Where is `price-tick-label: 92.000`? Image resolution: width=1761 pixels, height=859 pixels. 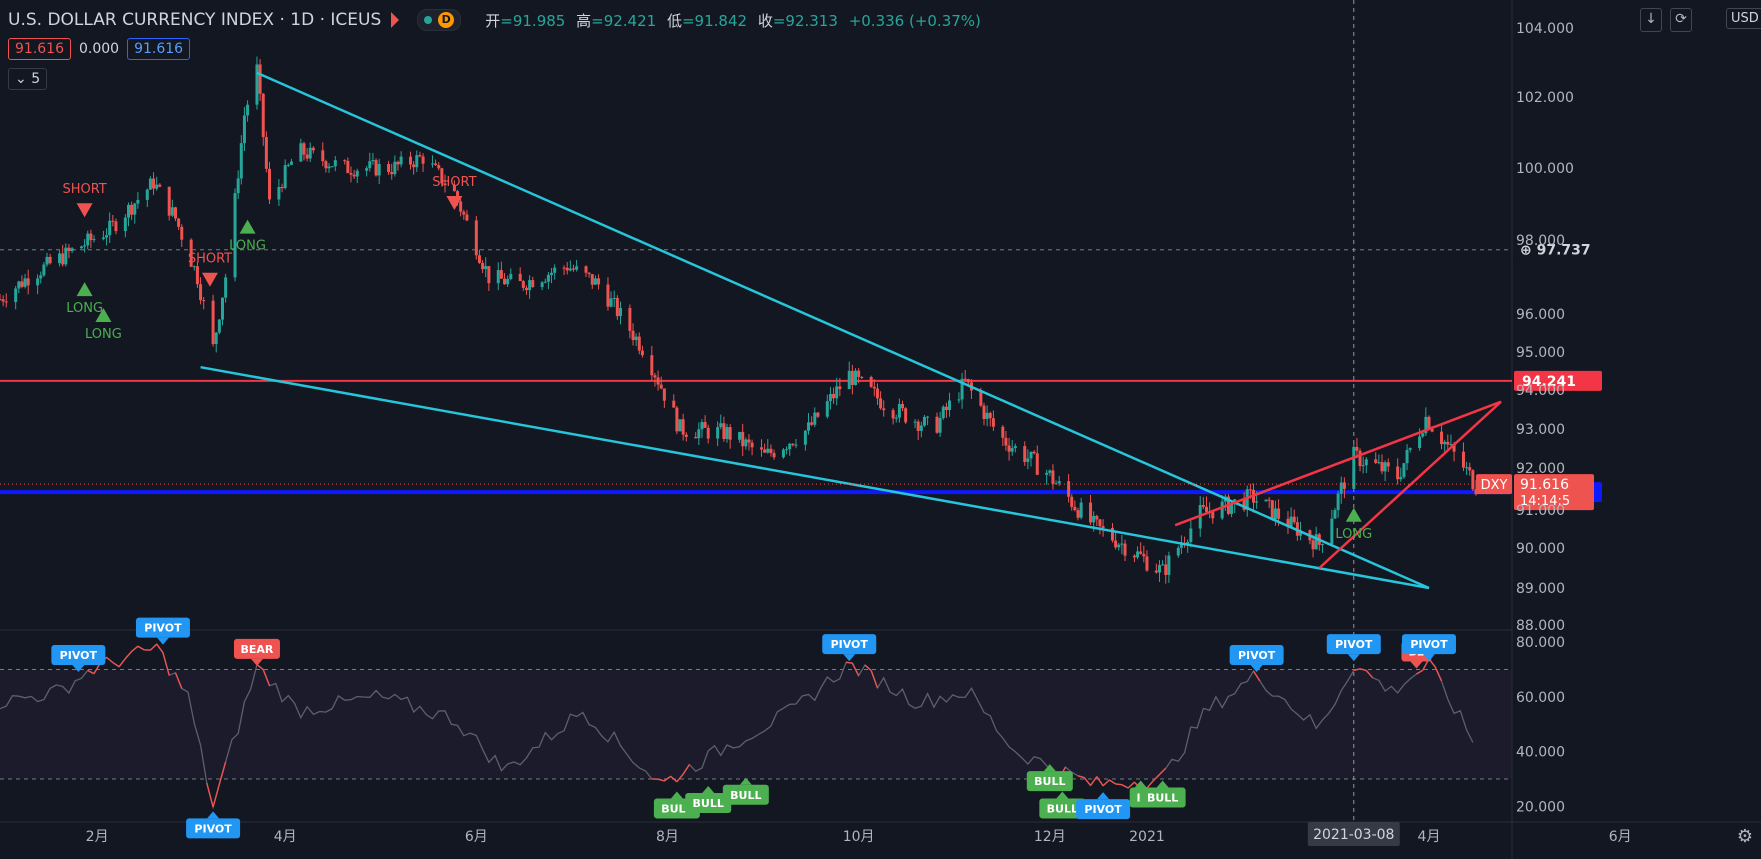
price-tick-label: 92.000 is located at coordinates (1540, 469).